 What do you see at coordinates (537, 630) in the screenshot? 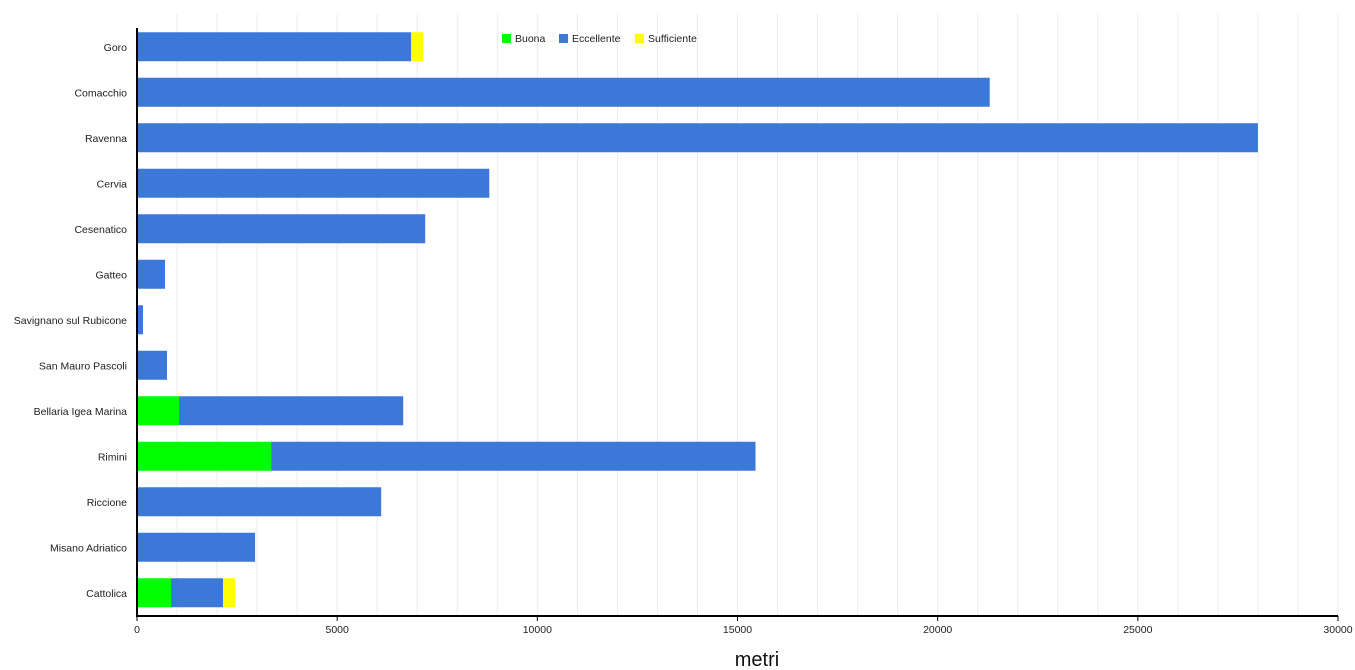
I see `x-tick-label: 10000` at bounding box center [537, 630].